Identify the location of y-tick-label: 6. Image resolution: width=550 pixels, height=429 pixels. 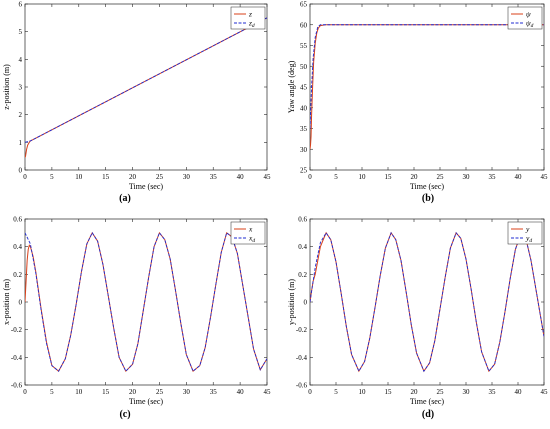
(21, 5).